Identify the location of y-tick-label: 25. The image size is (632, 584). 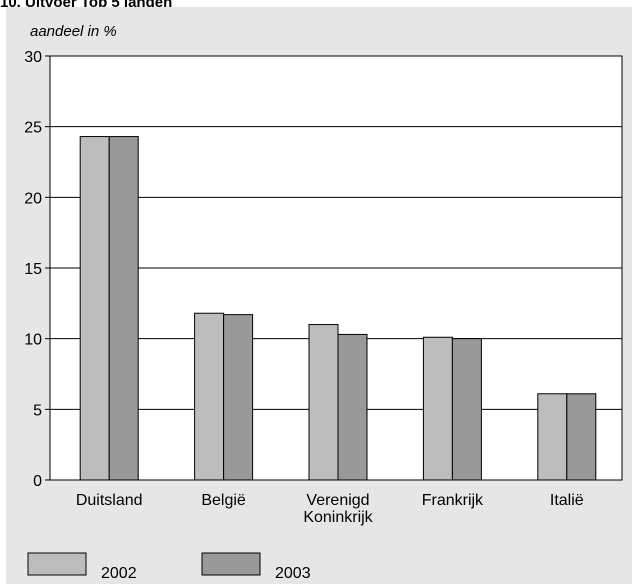
(33, 128).